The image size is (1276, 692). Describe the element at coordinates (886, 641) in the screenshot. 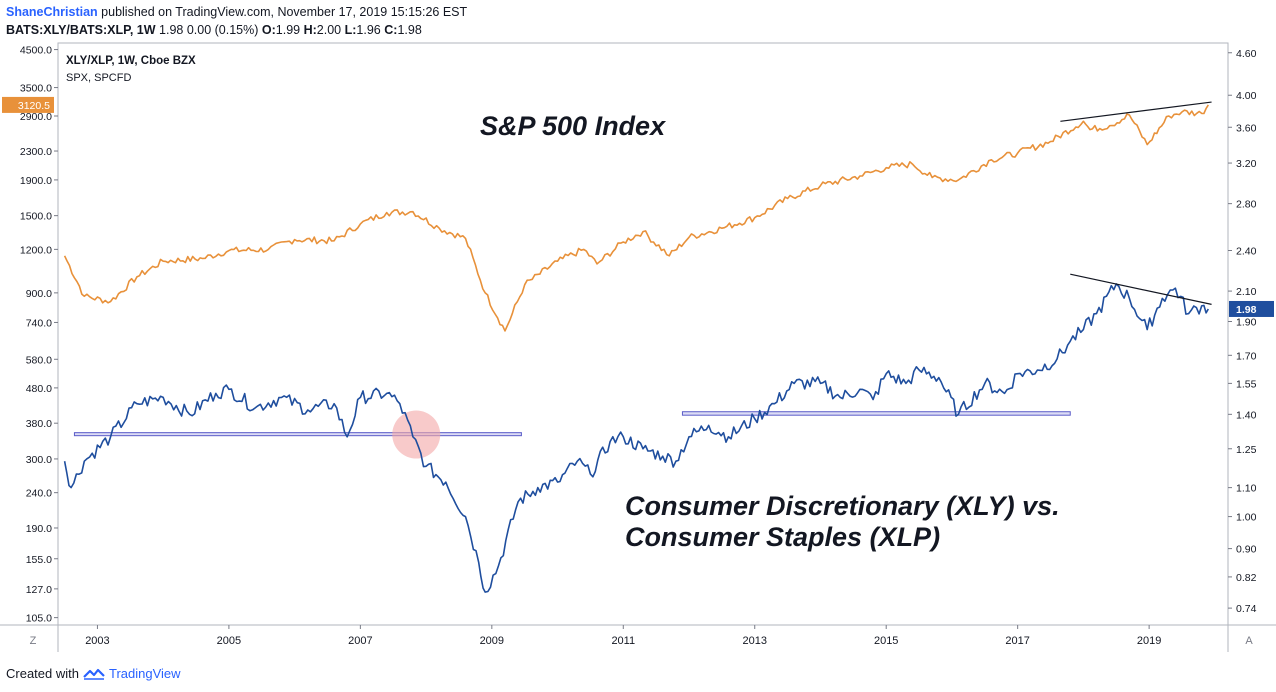

I see `x-tick-label: 2015` at that location.